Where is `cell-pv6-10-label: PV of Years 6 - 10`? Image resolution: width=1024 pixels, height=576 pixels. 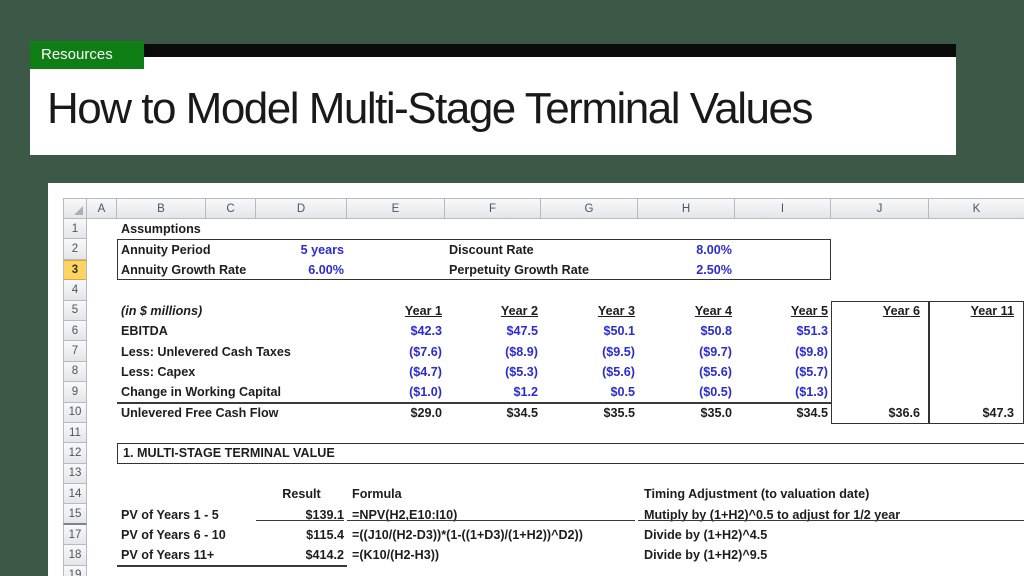 cell-pv6-10-label: PV of Years 6 - 10 is located at coordinates (173, 535).